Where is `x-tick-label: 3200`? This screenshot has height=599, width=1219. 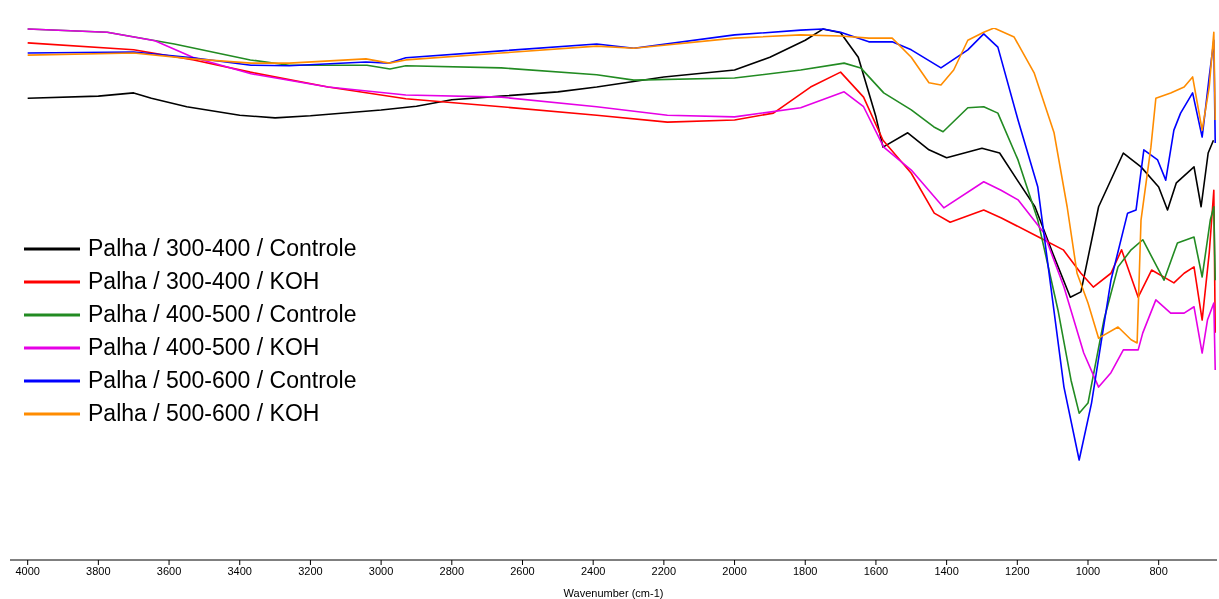 x-tick-label: 3200 is located at coordinates (310, 570).